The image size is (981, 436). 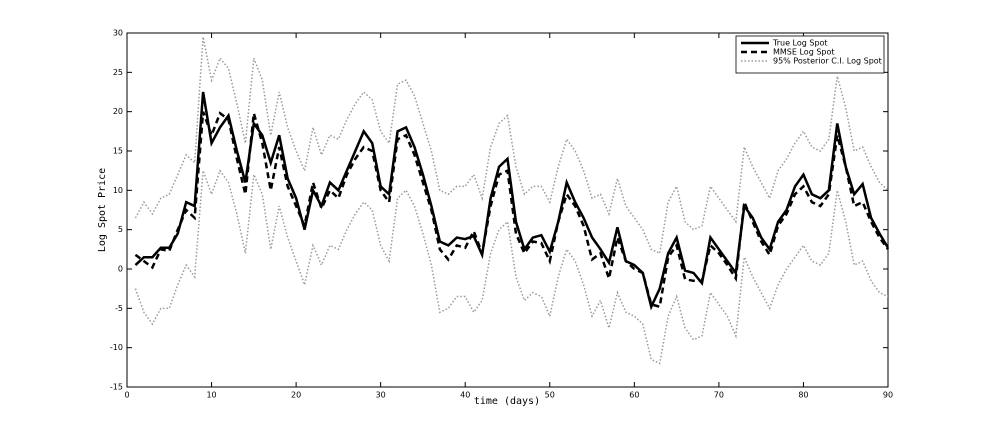 What do you see at coordinates (804, 52) in the screenshot?
I see `legend-label: MMSE Log Spot` at bounding box center [804, 52].